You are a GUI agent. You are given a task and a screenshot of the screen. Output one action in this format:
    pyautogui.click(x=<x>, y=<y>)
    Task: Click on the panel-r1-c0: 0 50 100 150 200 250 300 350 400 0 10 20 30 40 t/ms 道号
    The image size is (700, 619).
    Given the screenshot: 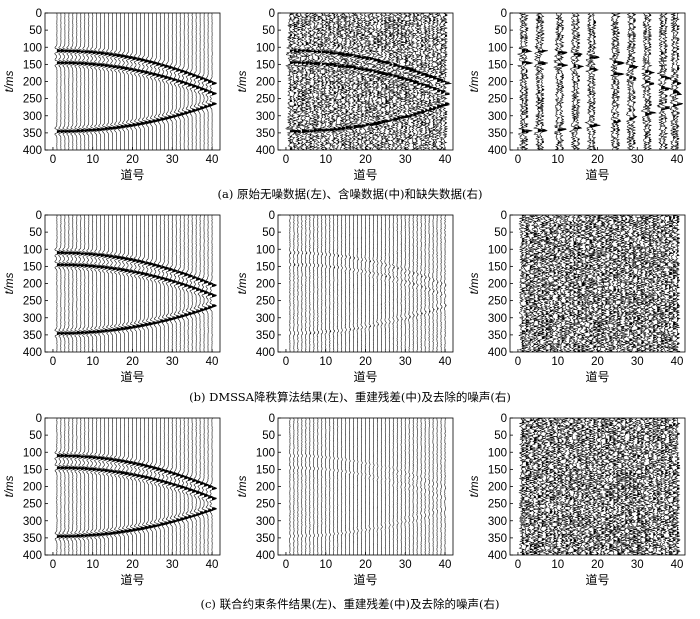 What is the action you would take?
    pyautogui.click(x=112, y=297)
    